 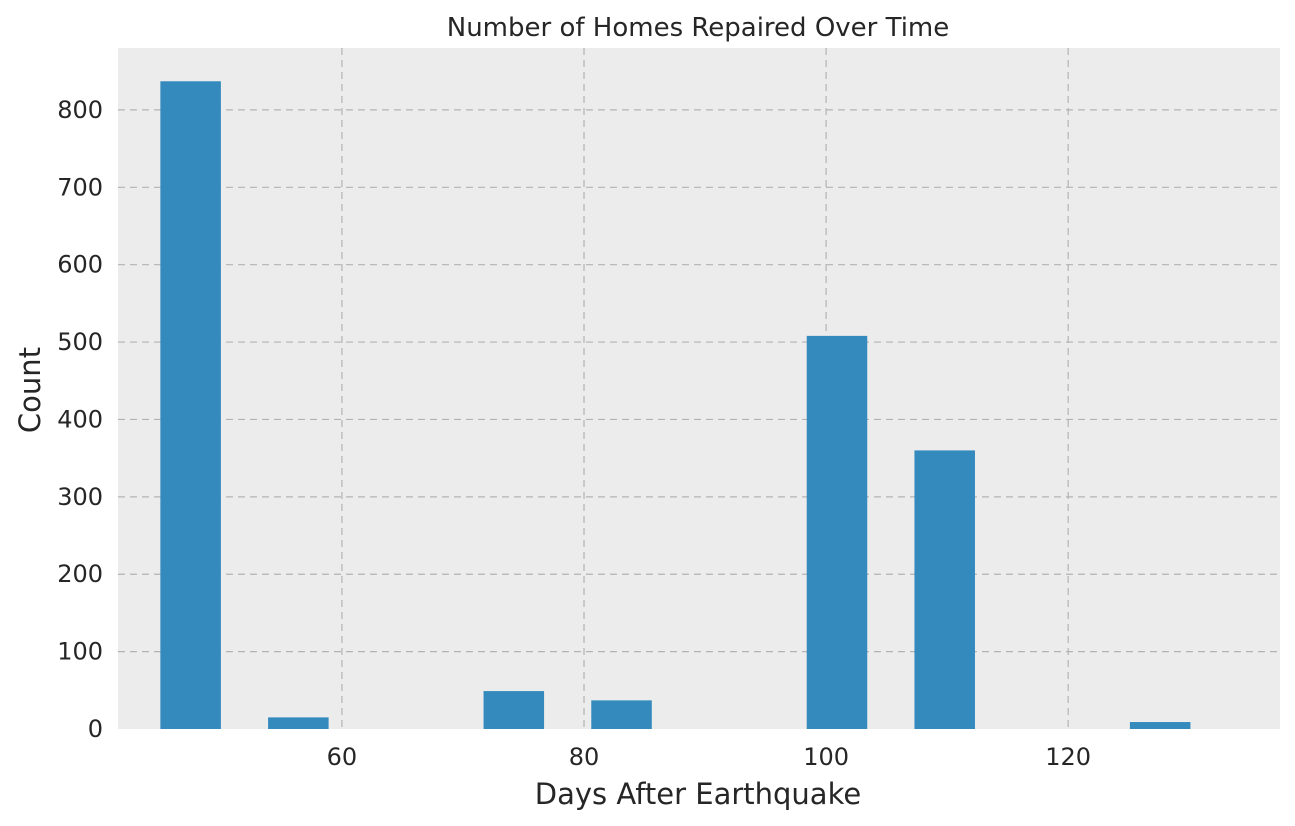 What do you see at coordinates (95, 729) in the screenshot?
I see `y-tick-label: 0` at bounding box center [95, 729].